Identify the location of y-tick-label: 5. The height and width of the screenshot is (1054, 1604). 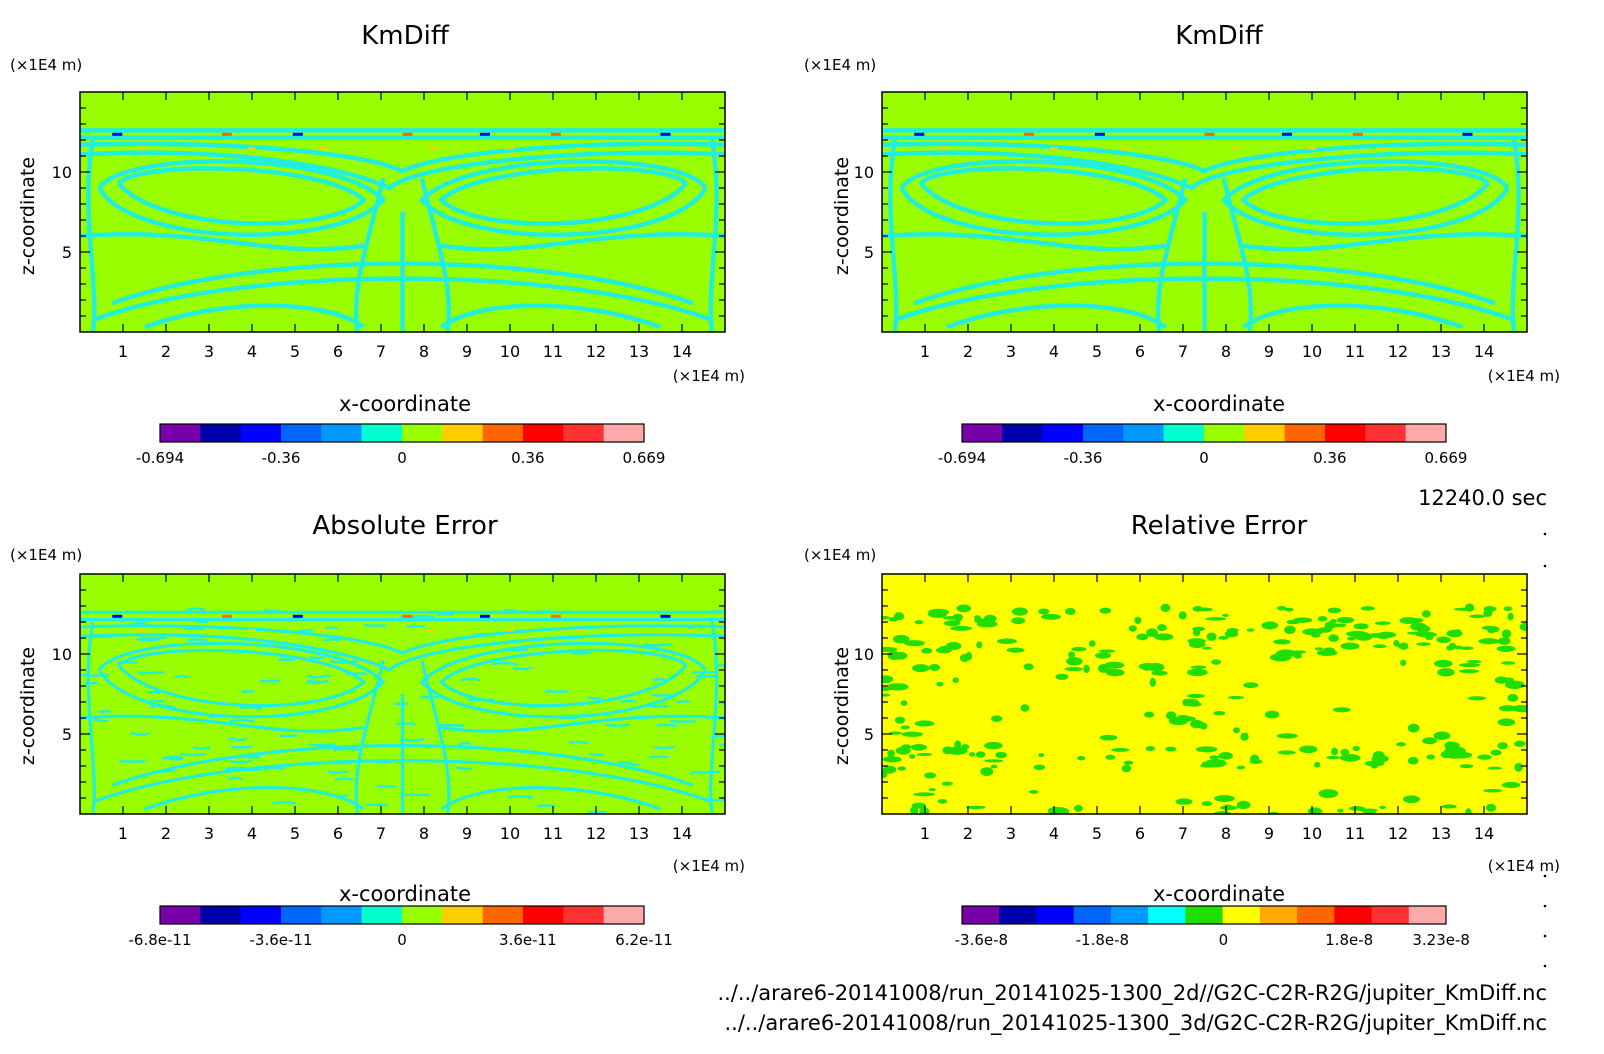
(869, 734).